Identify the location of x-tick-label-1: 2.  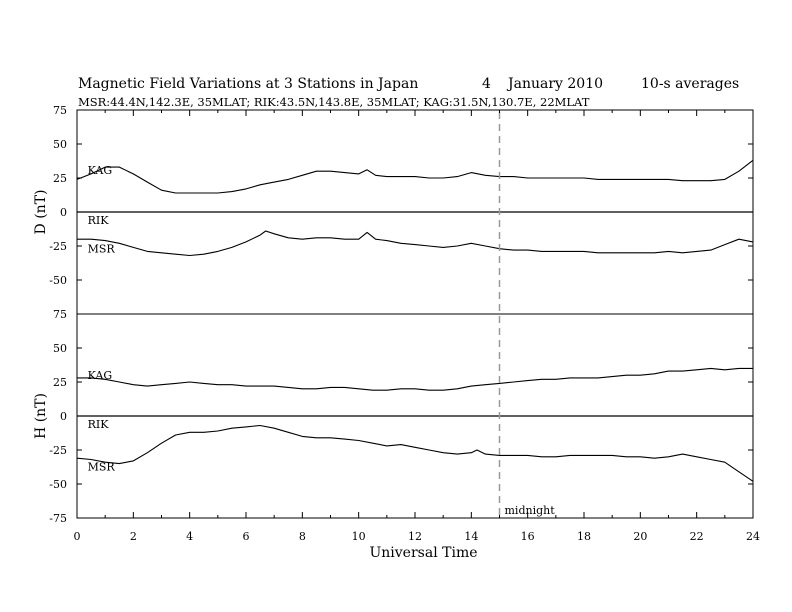
(133, 536).